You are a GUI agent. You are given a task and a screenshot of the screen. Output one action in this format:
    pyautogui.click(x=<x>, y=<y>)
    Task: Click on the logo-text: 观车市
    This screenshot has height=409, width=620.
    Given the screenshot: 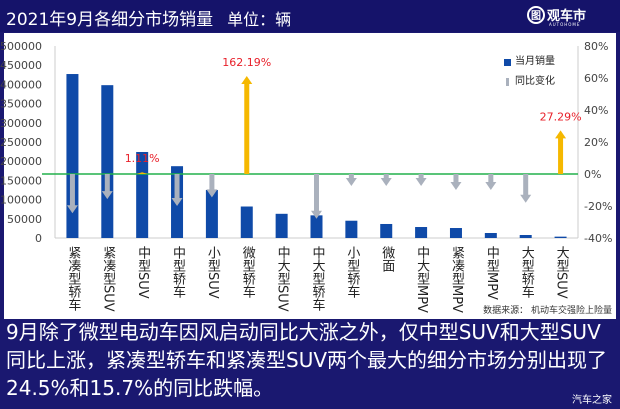 What is the action you would take?
    pyautogui.click(x=566, y=16)
    